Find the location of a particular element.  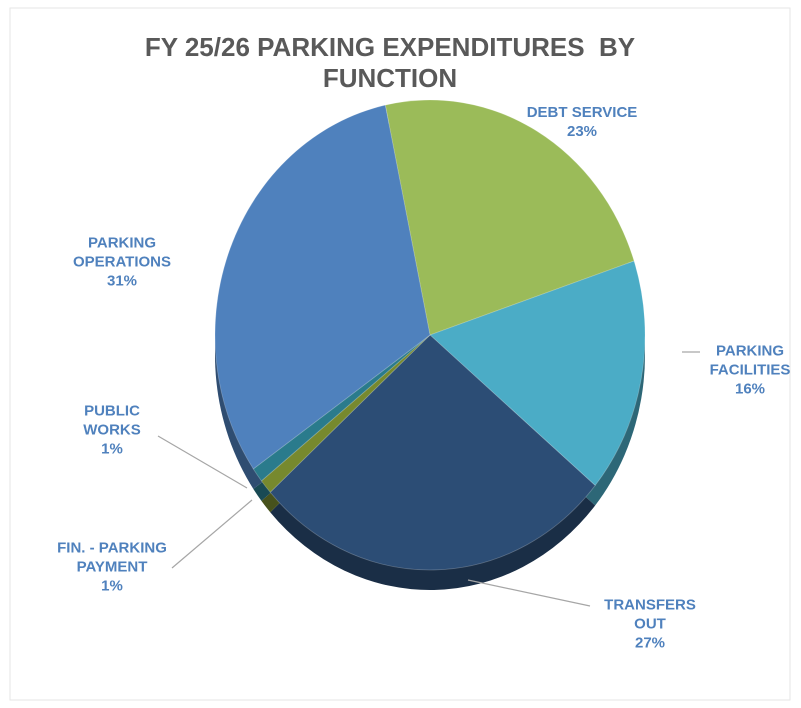

category-label: PUBLIC WORKS is located at coordinates (112, 420).